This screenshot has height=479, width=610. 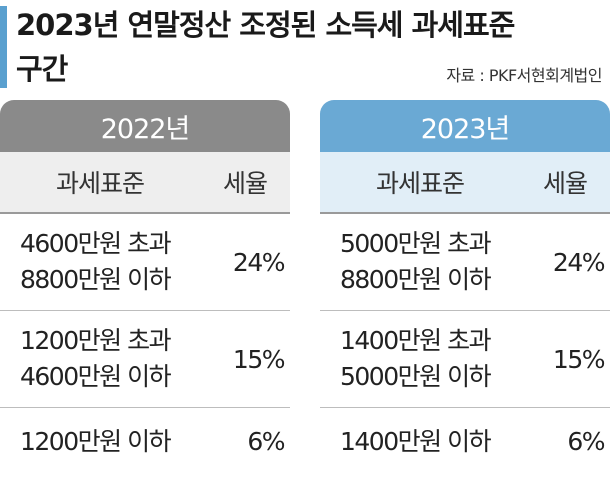 What do you see at coordinates (96, 376) in the screenshot?
I see `bracket-upper: 4600만원 이하` at bounding box center [96, 376].